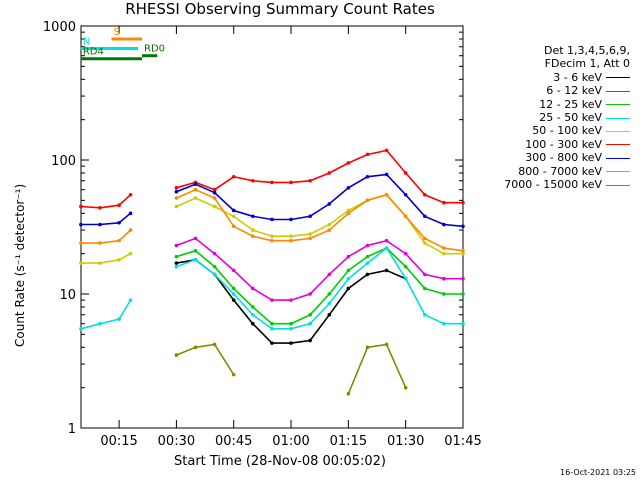 This screenshot has height=480, width=640. Describe the element at coordinates (598, 472) in the screenshot. I see `timestamp: 16-Oct-2021 03:25` at that location.